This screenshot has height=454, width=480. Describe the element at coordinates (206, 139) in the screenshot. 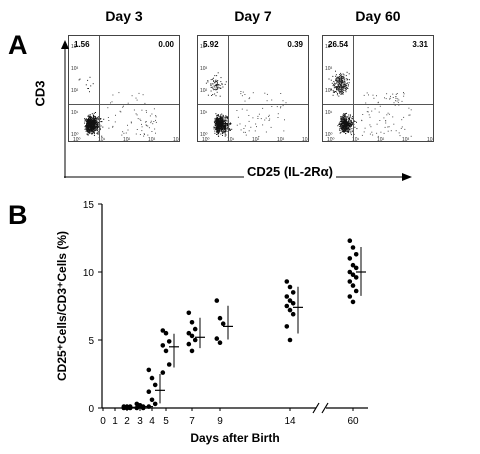

I see `flow-x-tick-label: 10⁰` at that location.